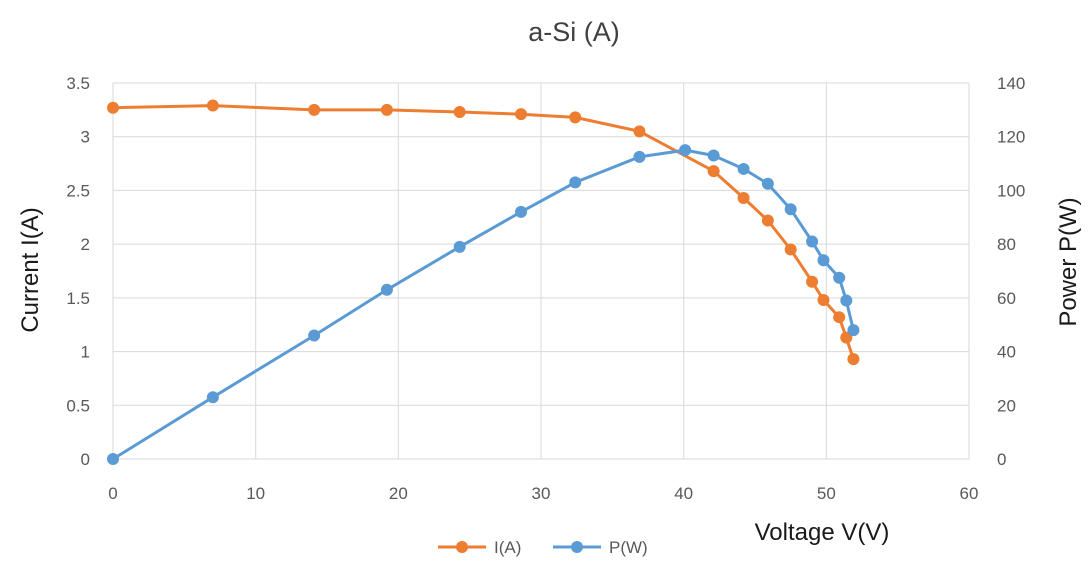  Describe the element at coordinates (1006, 244) in the screenshot. I see `y2-tick-label: 80` at that location.